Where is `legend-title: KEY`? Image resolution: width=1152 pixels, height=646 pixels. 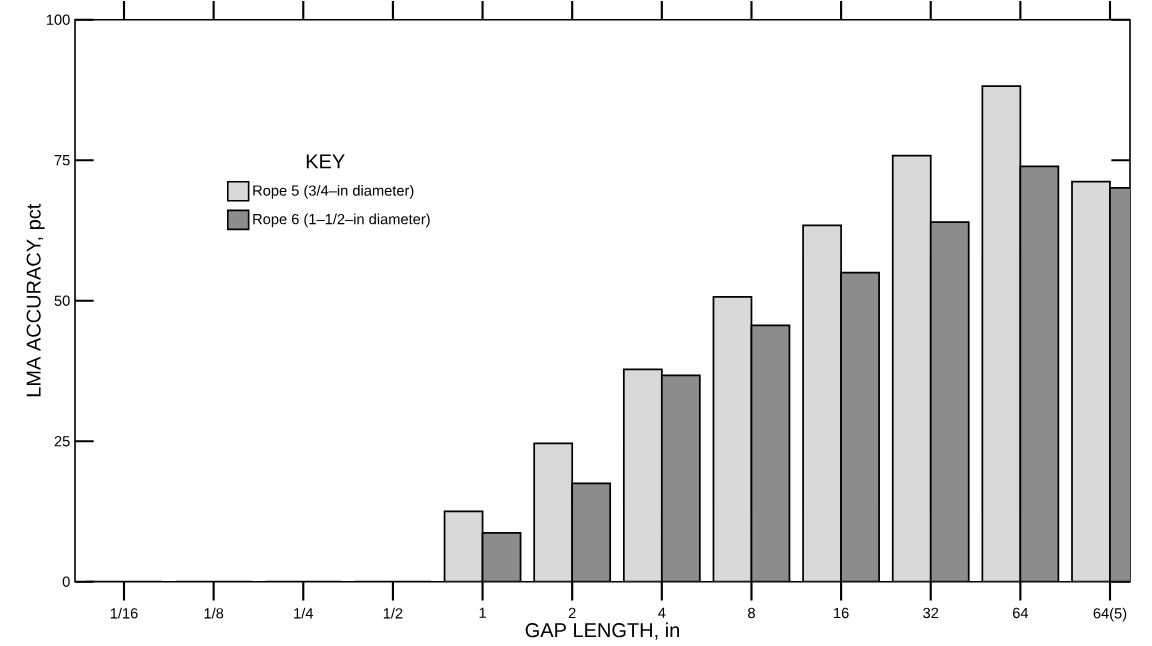 legend-title: KEY is located at coordinates (325, 161).